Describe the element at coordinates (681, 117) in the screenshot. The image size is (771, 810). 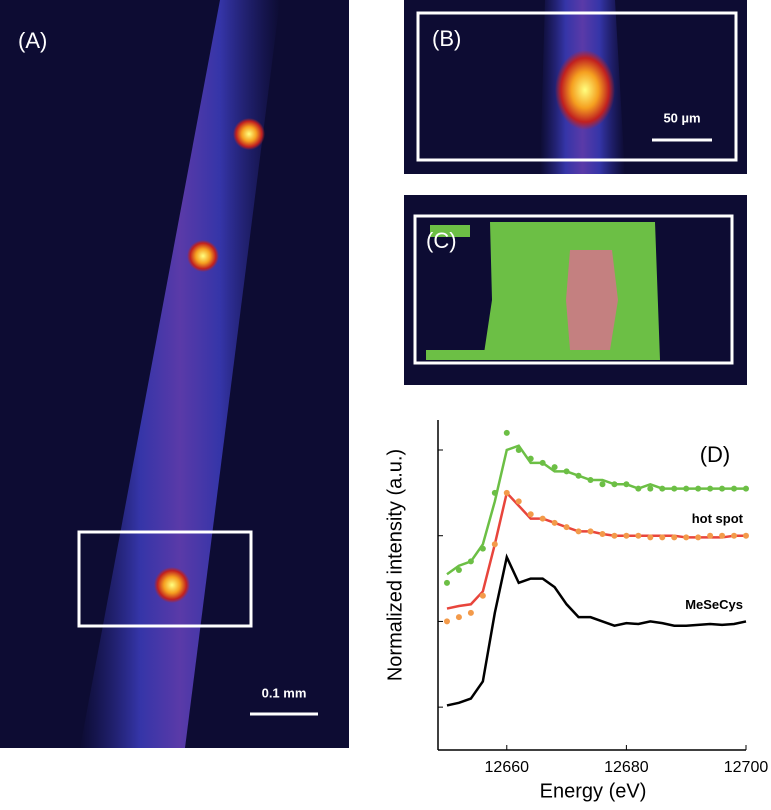
I see `scale-label: 50 µm` at that location.